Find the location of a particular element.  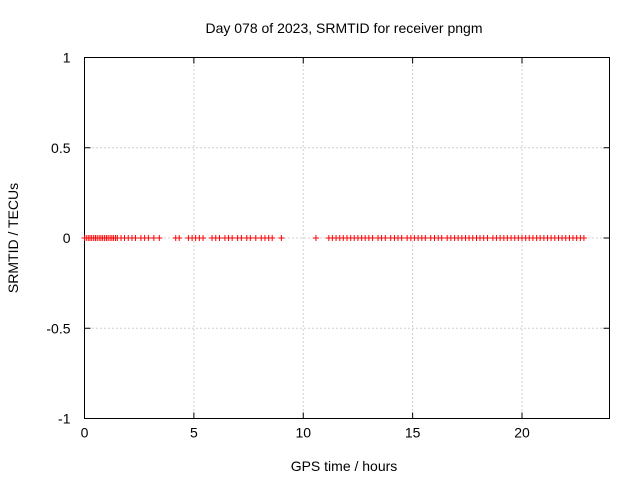

x-tick-label: 10 is located at coordinates (303, 433).